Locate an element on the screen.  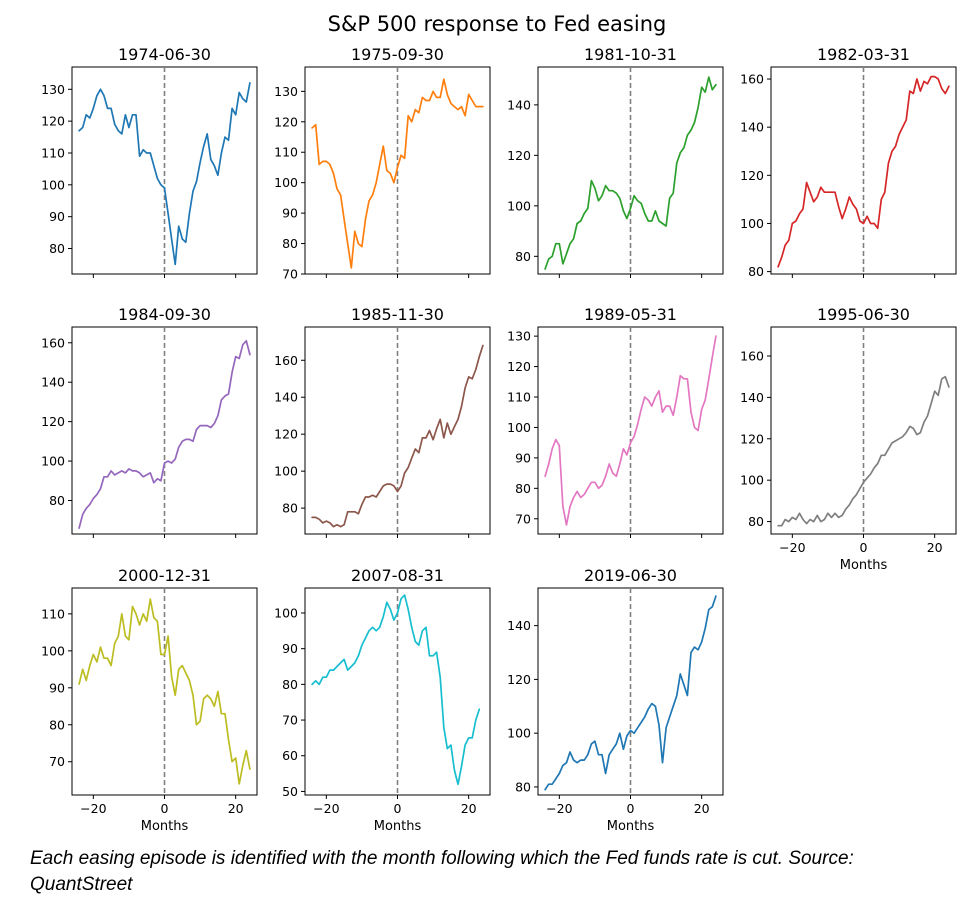
subplot-title: 1984-09-30 is located at coordinates (164, 314).